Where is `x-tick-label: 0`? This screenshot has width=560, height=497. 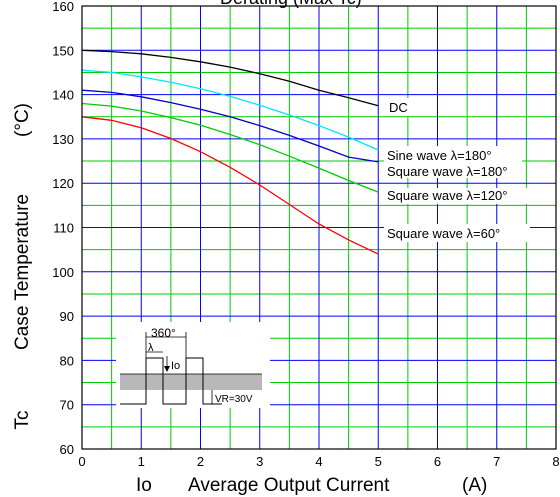
x-tick-label: 0 is located at coordinates (81, 461).